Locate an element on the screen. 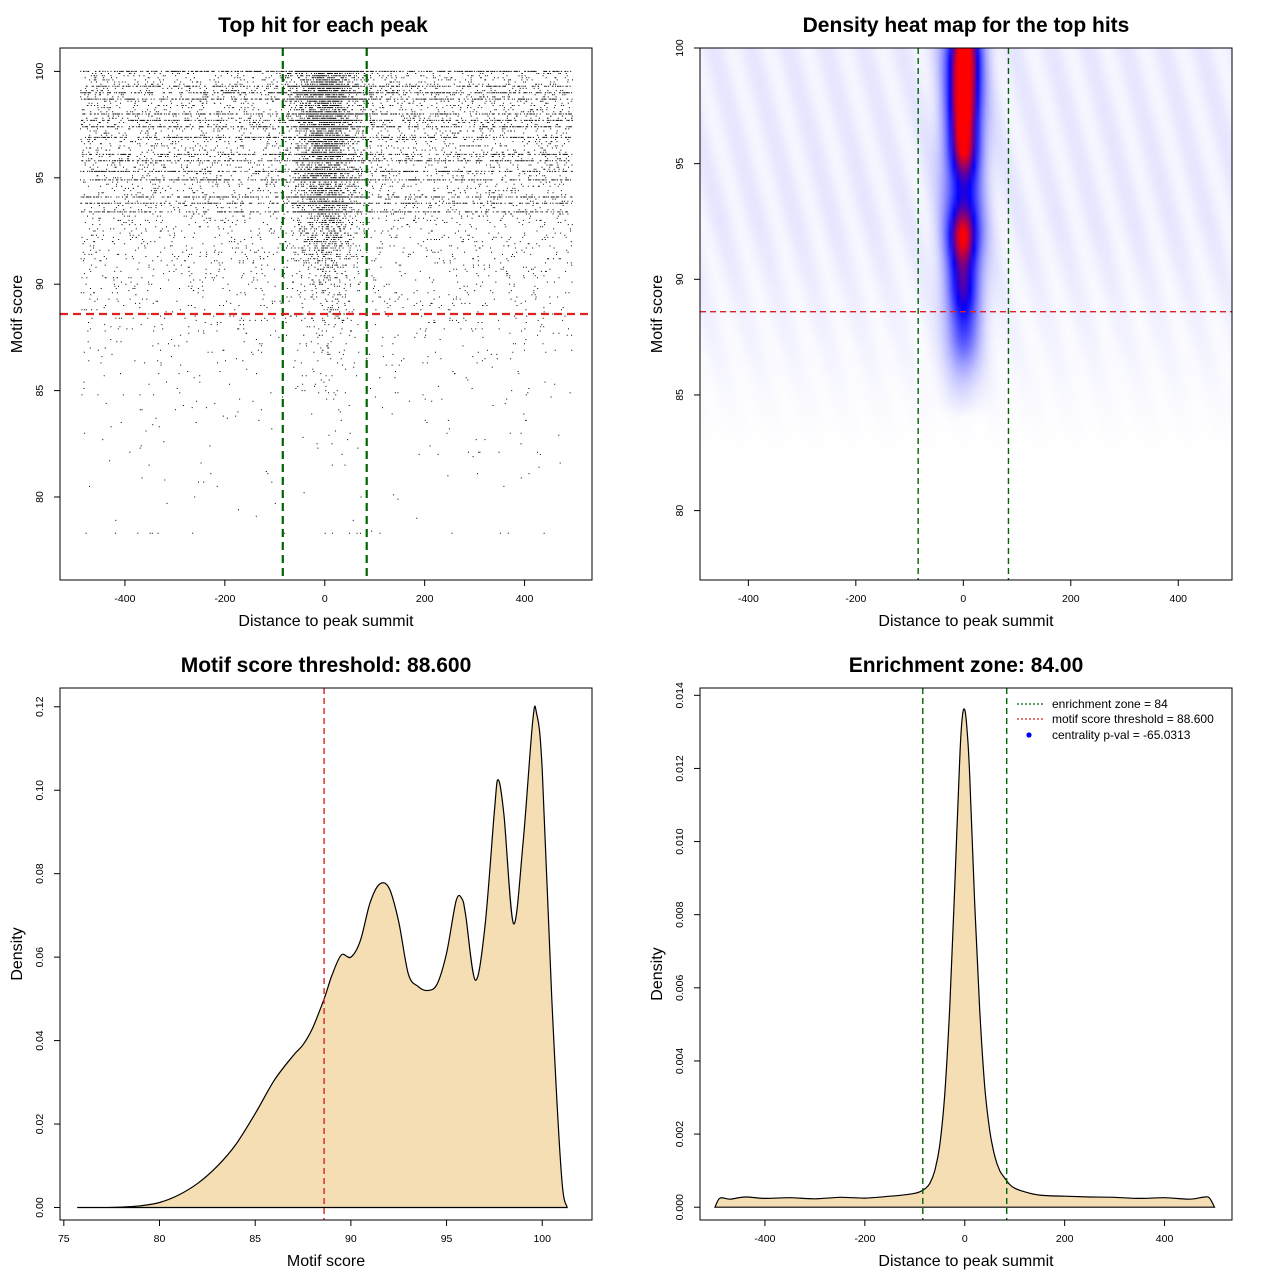 Image resolution: width=1280 pixels, height=1280 pixels. scatter-dots is located at coordinates (326, 302).